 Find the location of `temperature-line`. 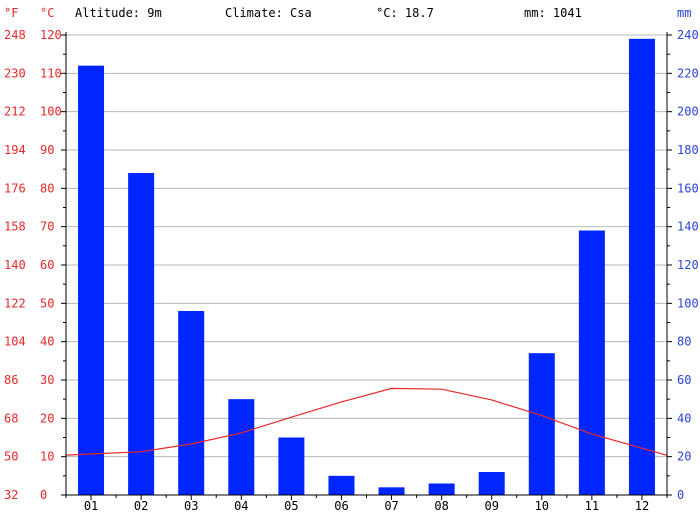

temperature-line is located at coordinates (366, 421).